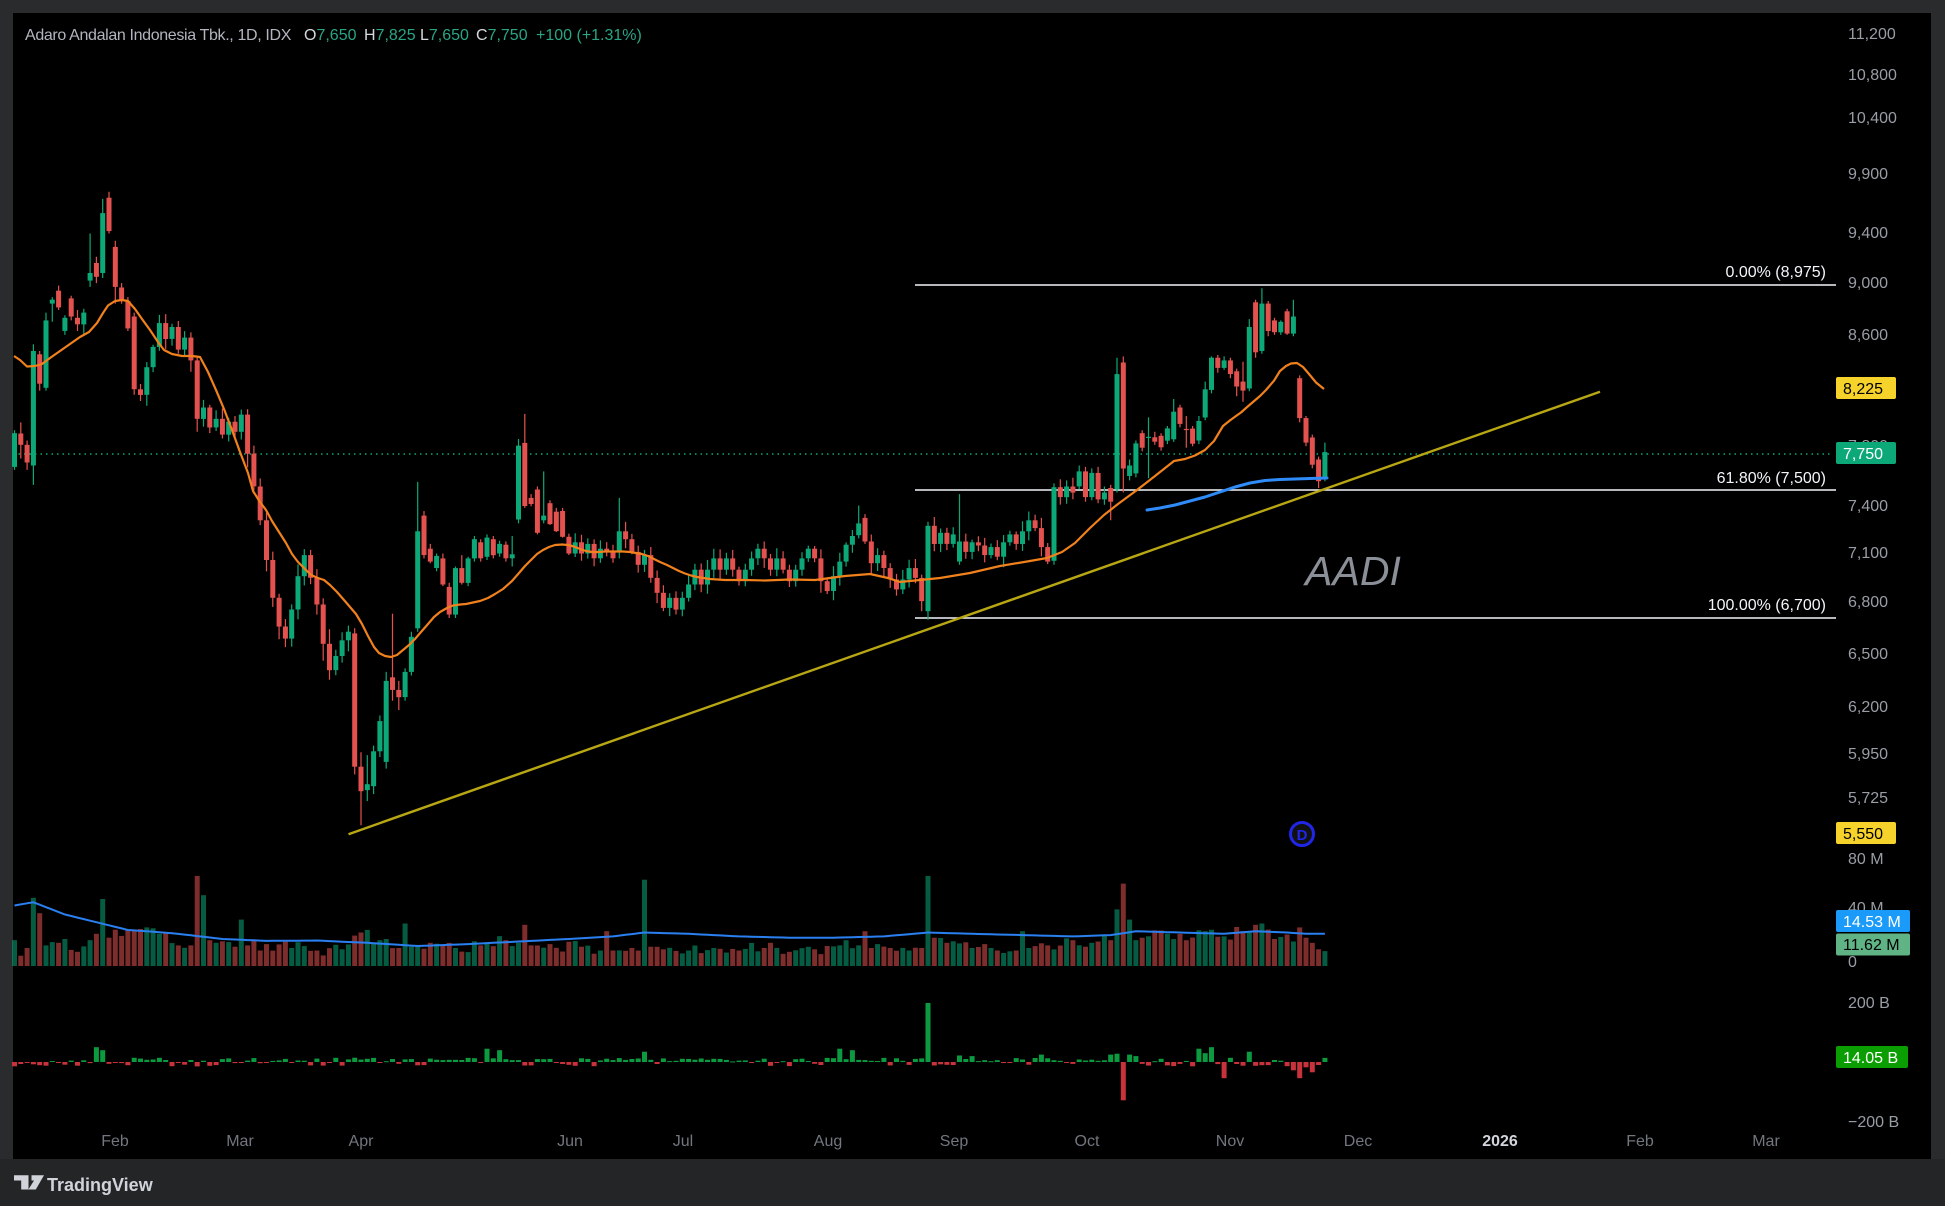  I want to click on svg-text: 6,800, so click(1868, 602).